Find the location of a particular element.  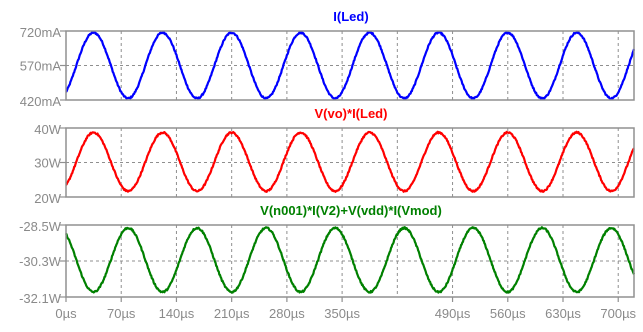

panel-title: I(Led) is located at coordinates (350, 16).